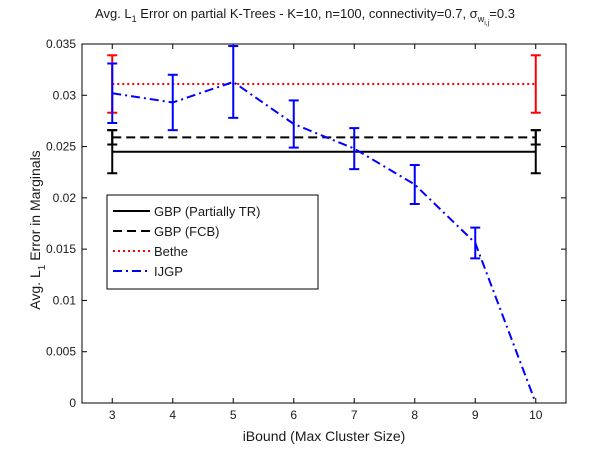 Image resolution: width=615 pixels, height=450 pixels. What do you see at coordinates (37, 229) in the screenshot?
I see `y-axis-label: Avg. L1 Error in Marginals` at bounding box center [37, 229].